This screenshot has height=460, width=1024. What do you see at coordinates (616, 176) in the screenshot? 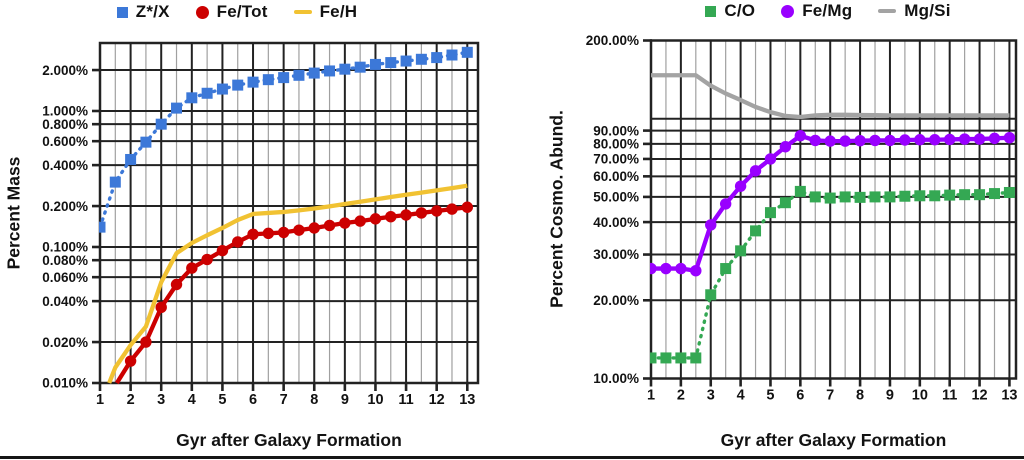
I see `y-tick-label: 60.00%` at bounding box center [616, 176].